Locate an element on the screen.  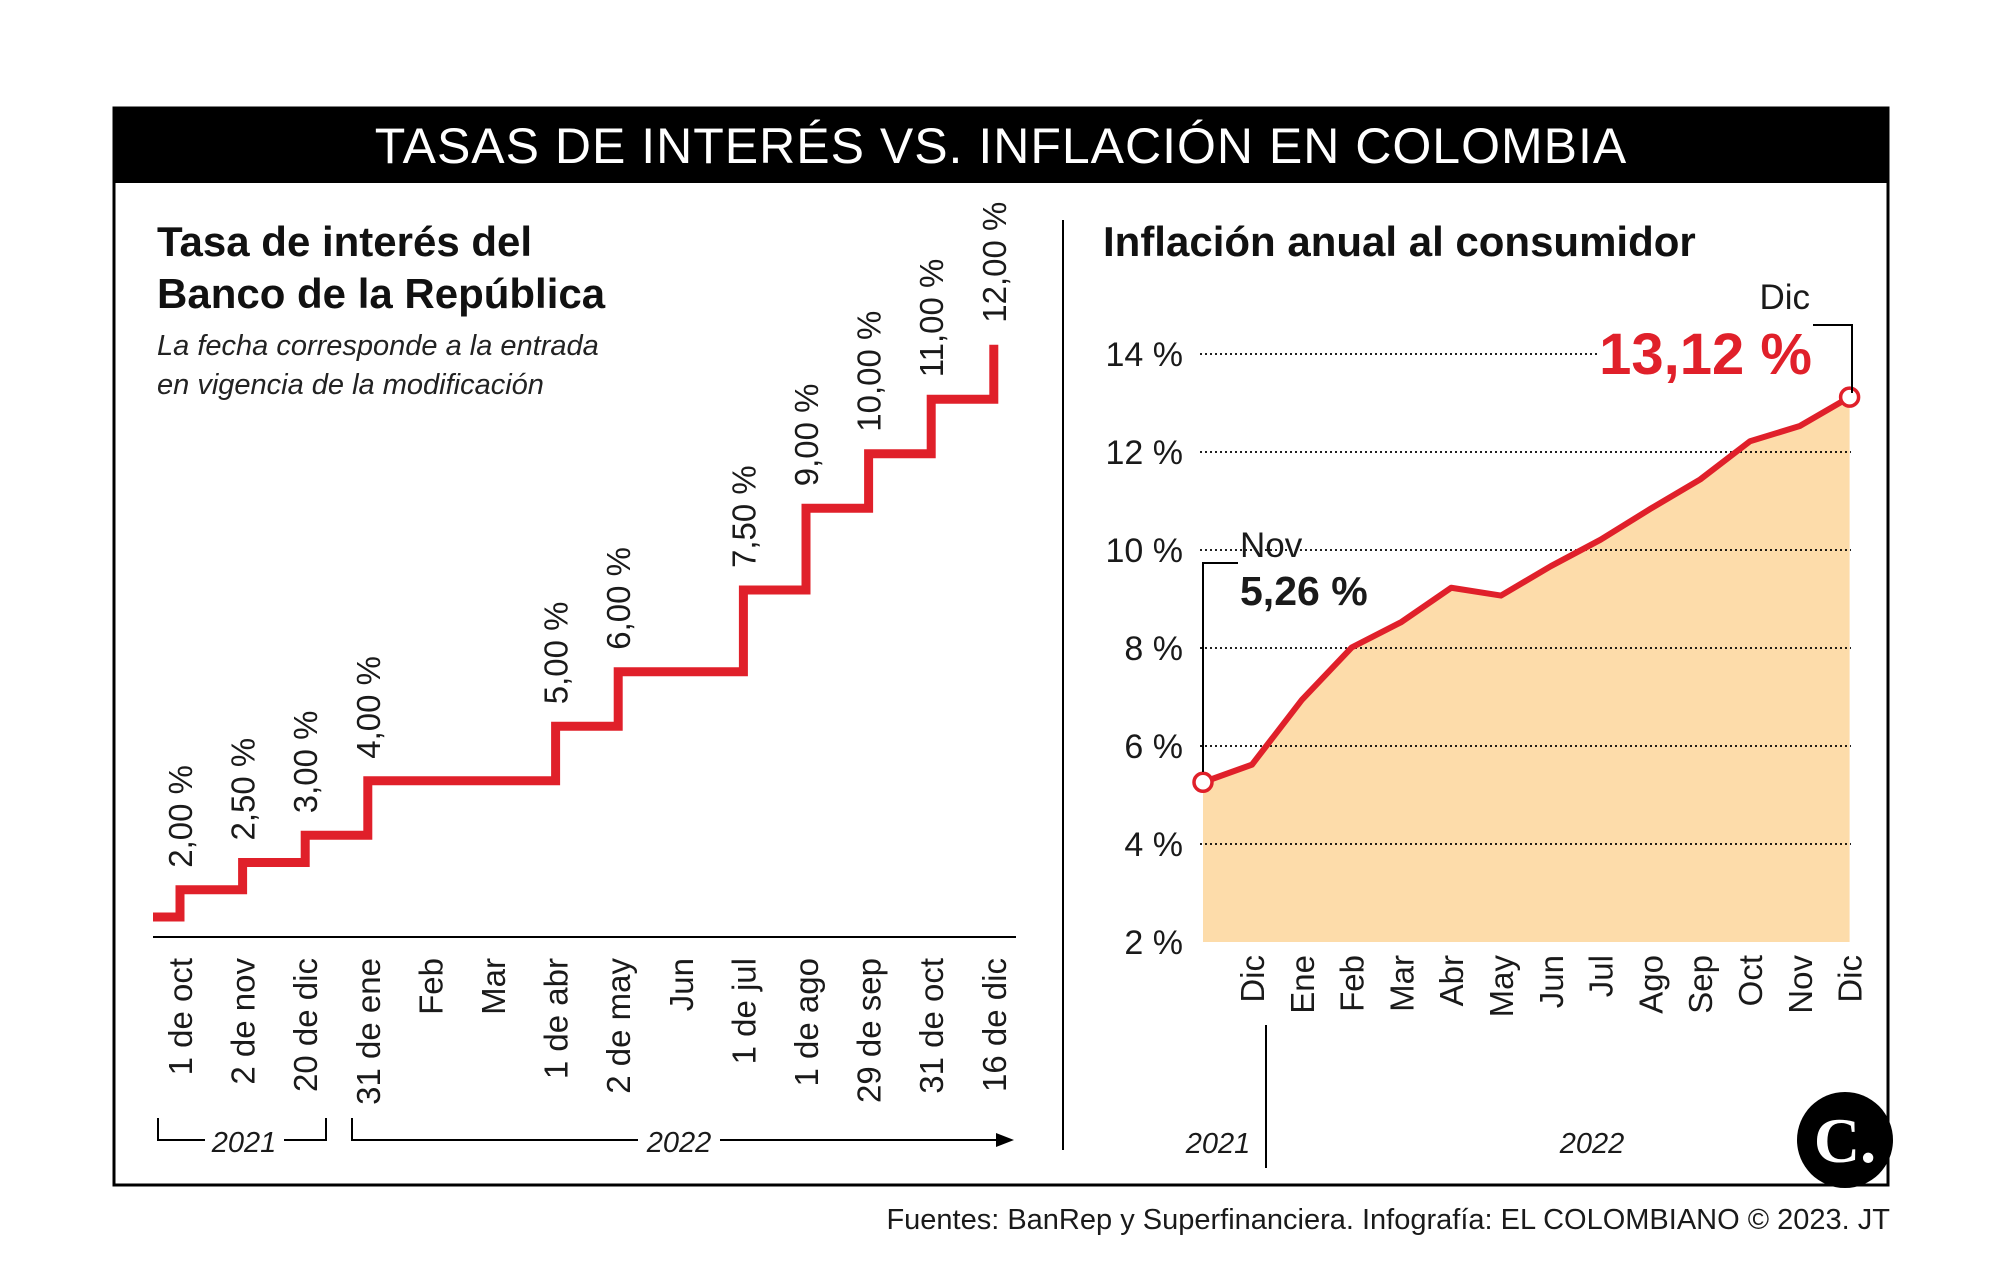
inflation-x-tick: Ago is located at coordinates (1650, 984).